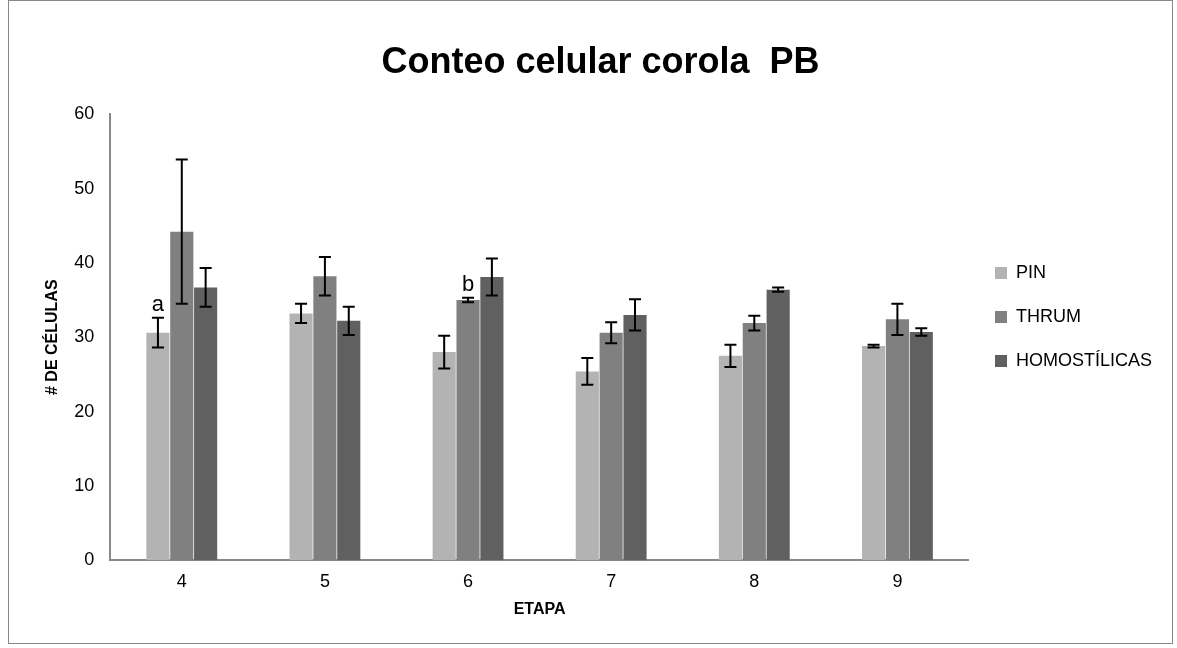 This screenshot has height=648, width=1177. What do you see at coordinates (468, 580) in the screenshot?
I see `x-tick-label: 6` at bounding box center [468, 580].